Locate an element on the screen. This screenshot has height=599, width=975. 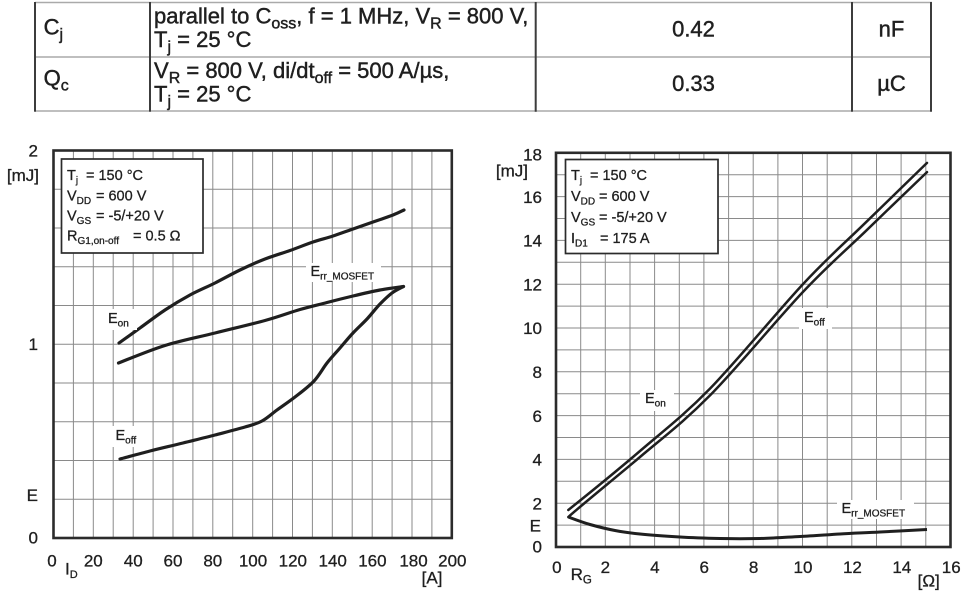
svg-text: 0.33 is located at coordinates (693, 83).